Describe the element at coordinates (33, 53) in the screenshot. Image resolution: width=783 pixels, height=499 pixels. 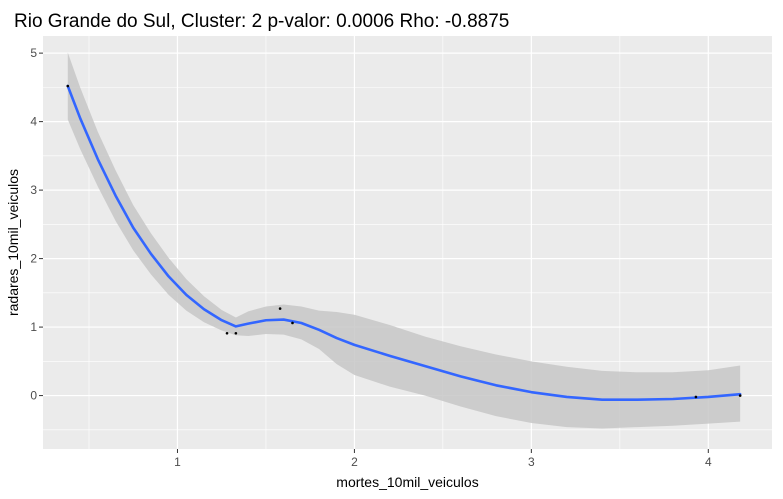
I see `y-tick-label: 5` at that location.